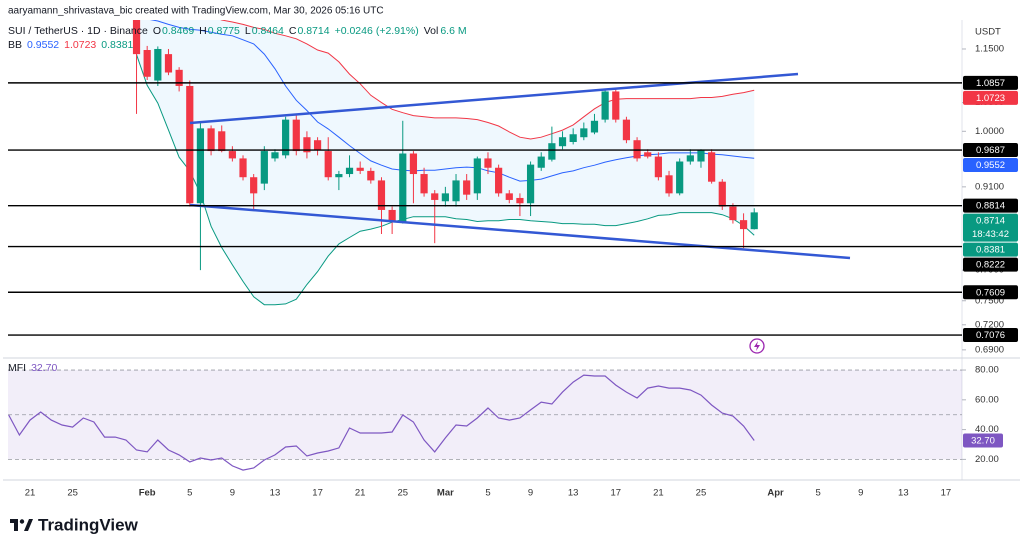  Describe the element at coordinates (248, 31) in the screenshot. I see `ohlc-key: L` at that location.